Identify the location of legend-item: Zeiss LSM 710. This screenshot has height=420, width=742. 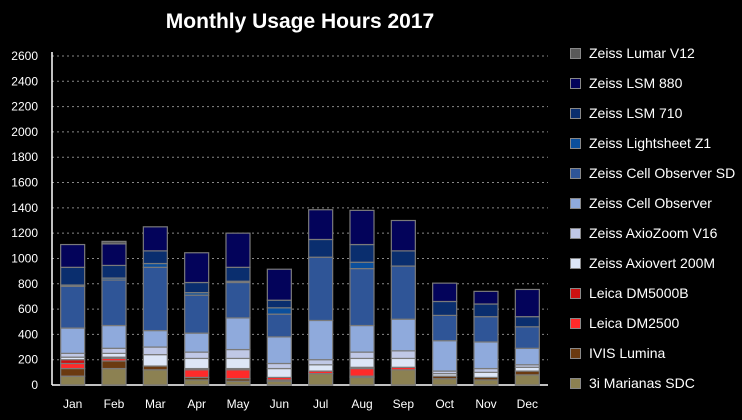
(652, 113).